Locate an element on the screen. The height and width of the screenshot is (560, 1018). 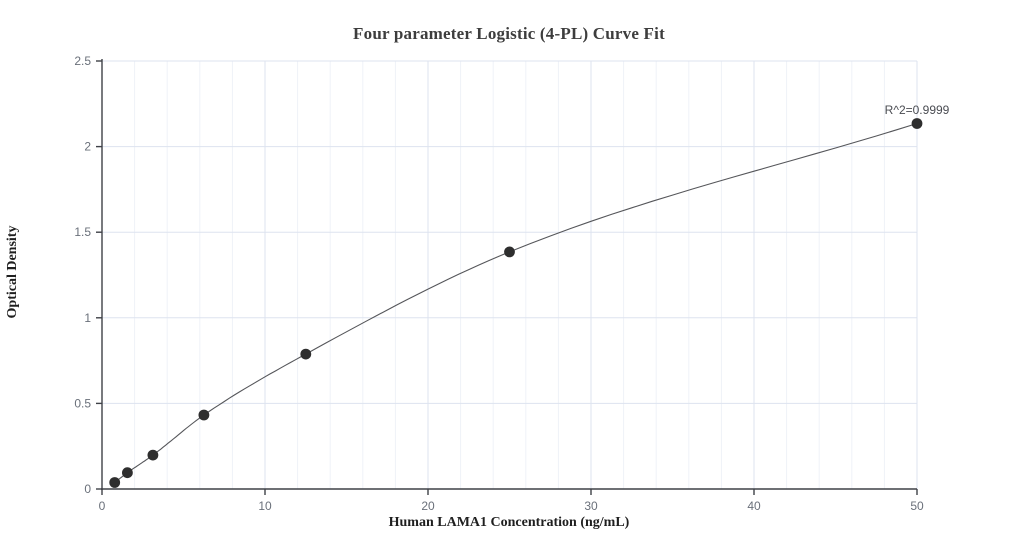
y-tick-label: 0.5 is located at coordinates (82, 403).